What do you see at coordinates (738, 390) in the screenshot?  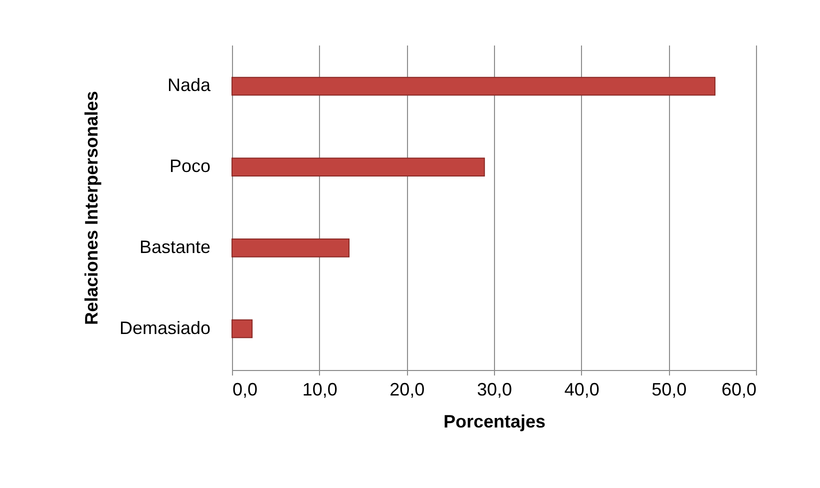 I see `x-tick-label: 60,0` at bounding box center [738, 390].